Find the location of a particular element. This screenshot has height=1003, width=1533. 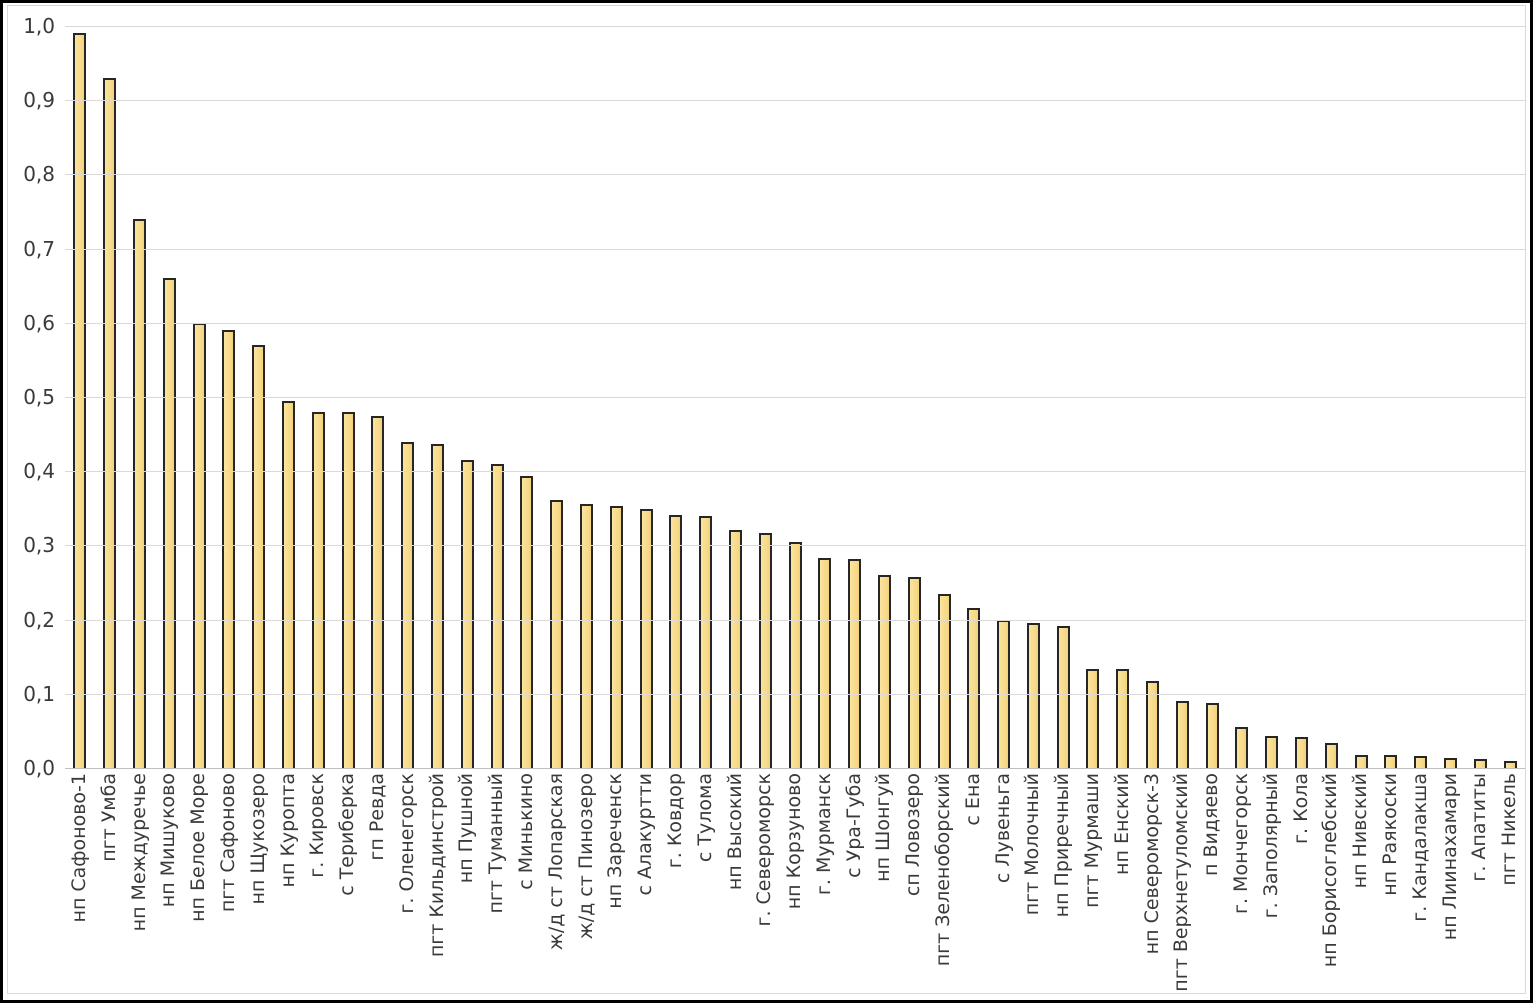

x-tick-label: нп Междуречье is located at coordinates (138, 852).